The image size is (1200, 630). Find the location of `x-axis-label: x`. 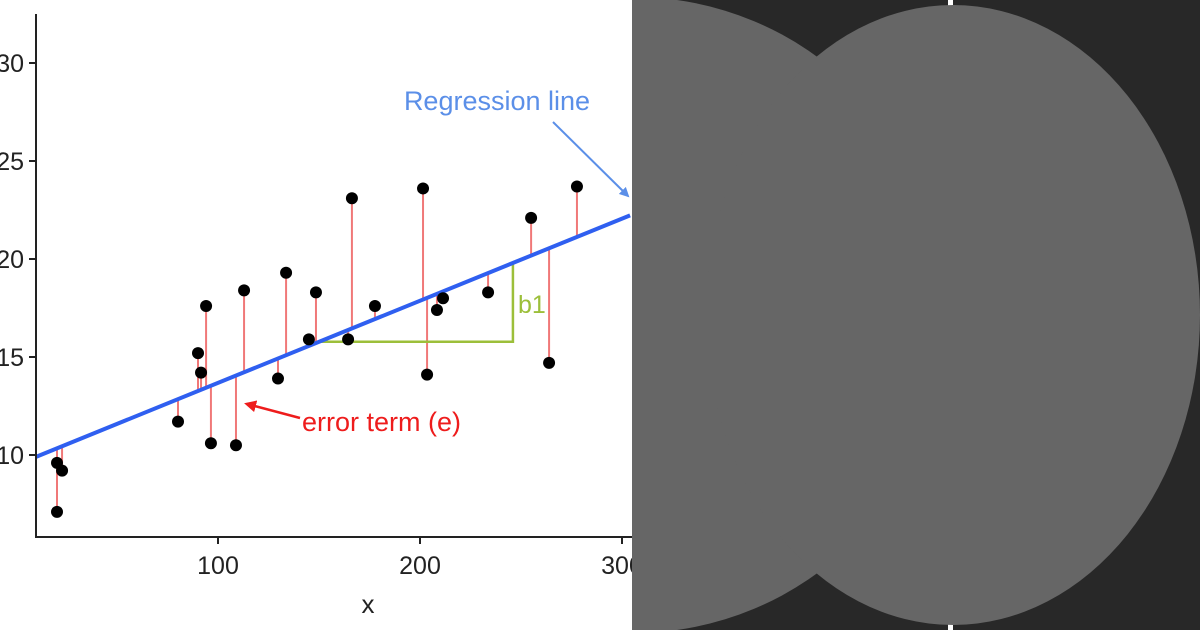

x-axis-label: x is located at coordinates (368, 604).